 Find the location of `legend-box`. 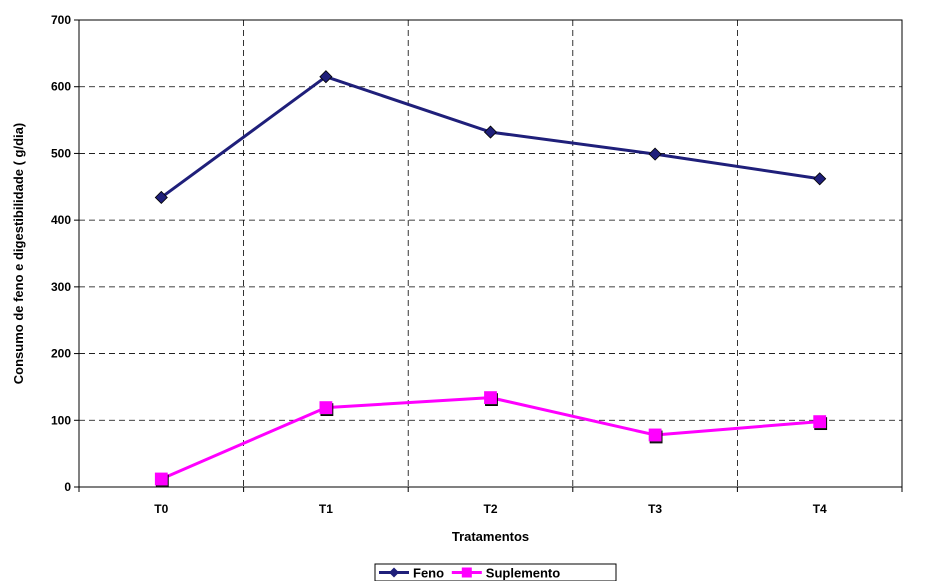

legend-box is located at coordinates (495, 572).